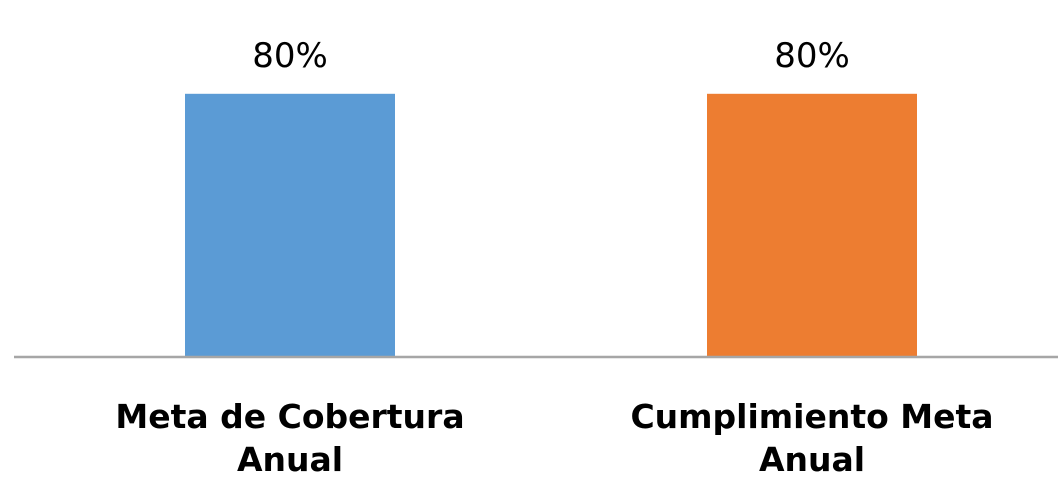 This screenshot has height=482, width=1058. Describe the element at coordinates (290, 459) in the screenshot. I see `category-label-1-line-2: Anual` at that location.